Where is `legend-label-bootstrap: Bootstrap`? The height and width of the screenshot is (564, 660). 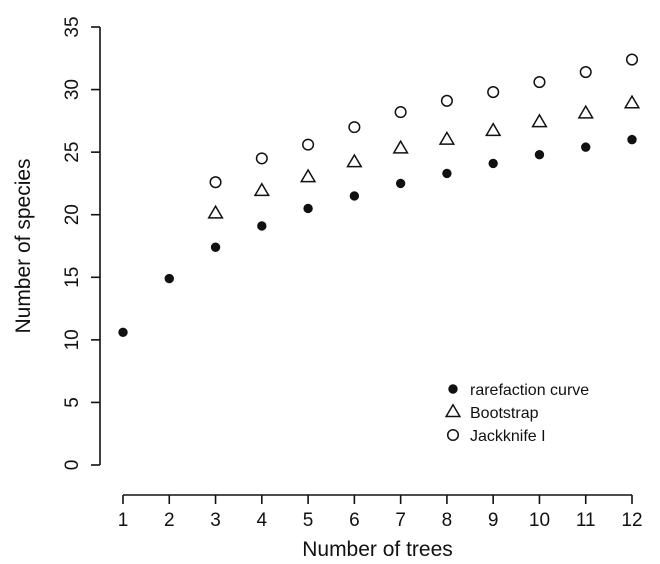 legend-label-bootstrap: Bootstrap is located at coordinates (504, 413).